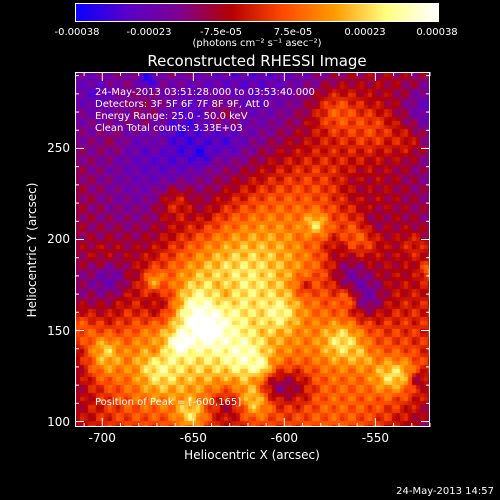 The image size is (500, 500). I want to click on x-tick-label: -550, so click(375, 438).